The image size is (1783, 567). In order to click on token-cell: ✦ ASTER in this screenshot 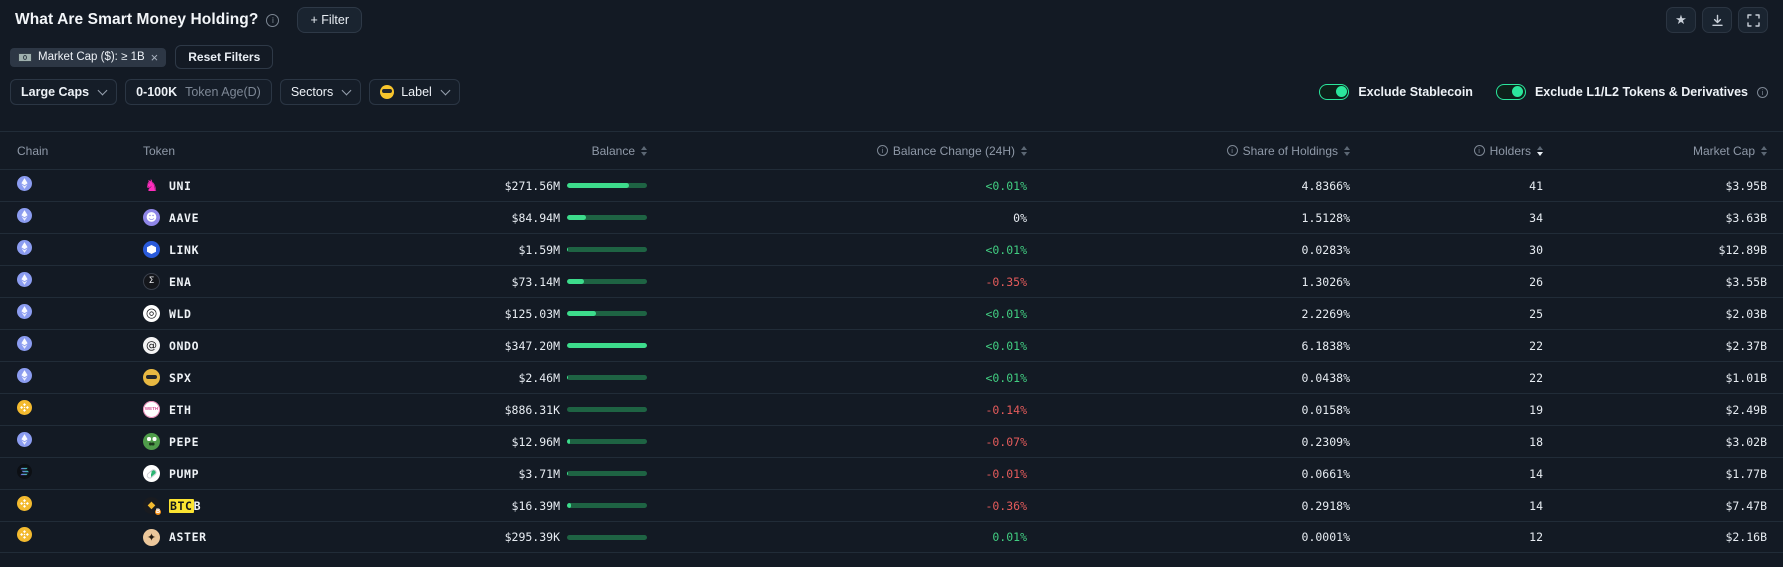, I will do `click(261, 537)`.